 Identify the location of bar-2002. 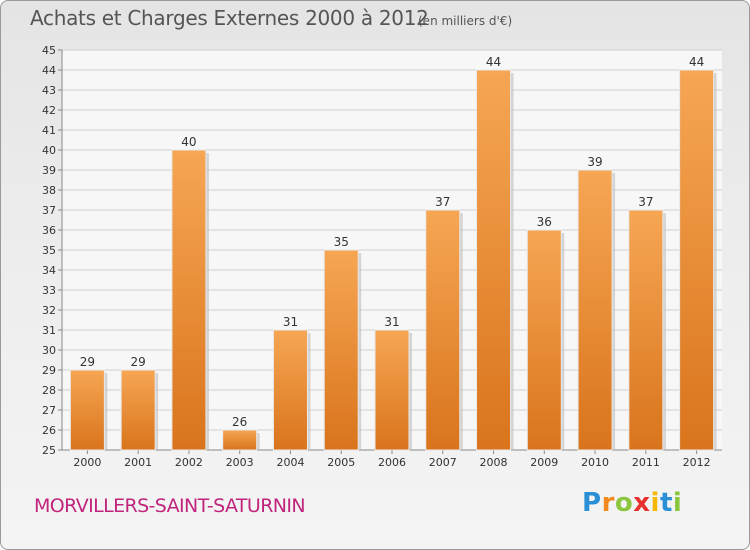
(189, 300).